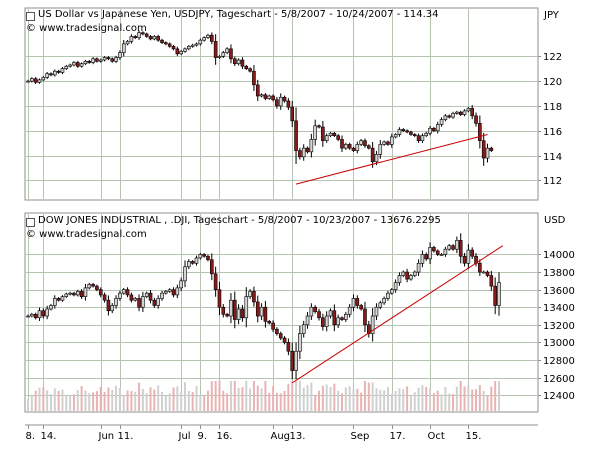  What do you see at coordinates (30, 16) in the screenshot?
I see `usdjpy-panel-toggle-icon` at bounding box center [30, 16].